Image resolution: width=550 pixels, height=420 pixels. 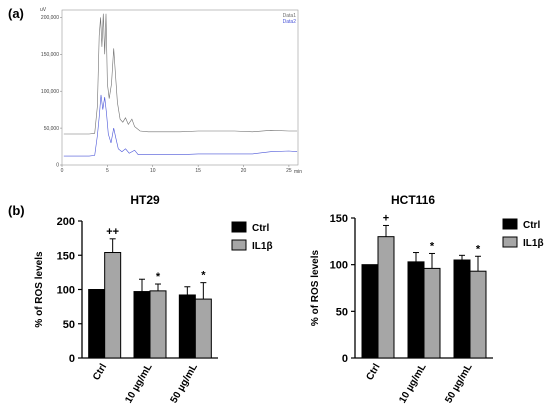 I want to click on hct116-y-axis-label: % of ROS levels, so click(x=315, y=287).